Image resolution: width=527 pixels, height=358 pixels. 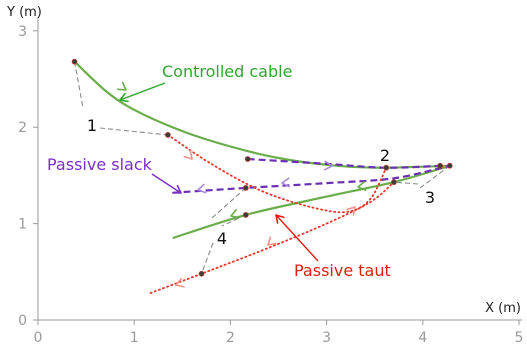 I want to click on x-tick-label: 5, so click(x=519, y=338).